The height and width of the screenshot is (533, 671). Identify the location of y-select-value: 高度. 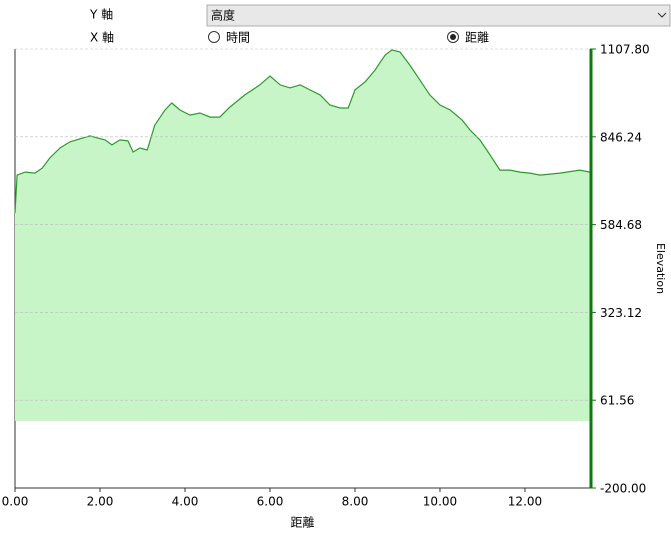
(223, 15).